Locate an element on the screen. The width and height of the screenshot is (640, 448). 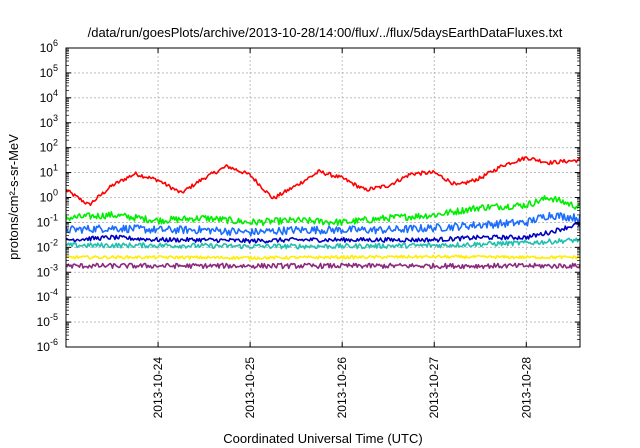
x-axis-label: Coordinated Universal Time (UTC) is located at coordinates (322, 438).